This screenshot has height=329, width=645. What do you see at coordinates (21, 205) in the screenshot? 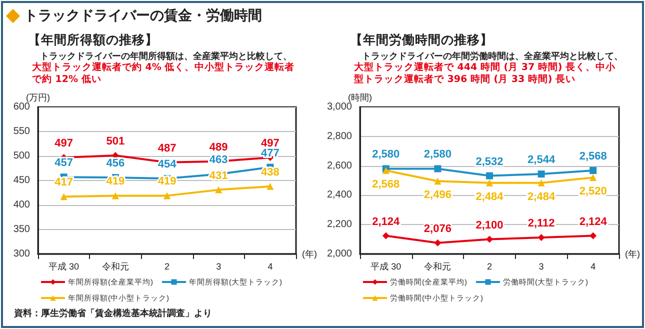
I see `y-tick-label: 400` at bounding box center [21, 205].